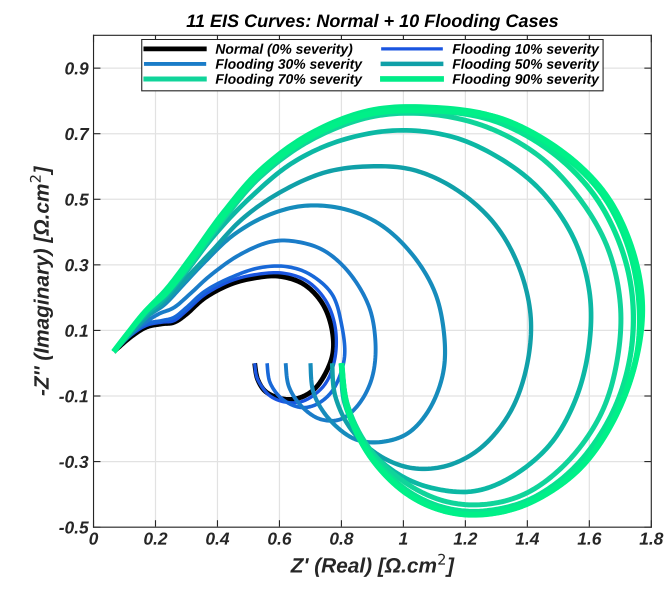 This screenshot has height=589, width=668. What do you see at coordinates (403, 538) in the screenshot?
I see `x-tick-label: 1` at bounding box center [403, 538].